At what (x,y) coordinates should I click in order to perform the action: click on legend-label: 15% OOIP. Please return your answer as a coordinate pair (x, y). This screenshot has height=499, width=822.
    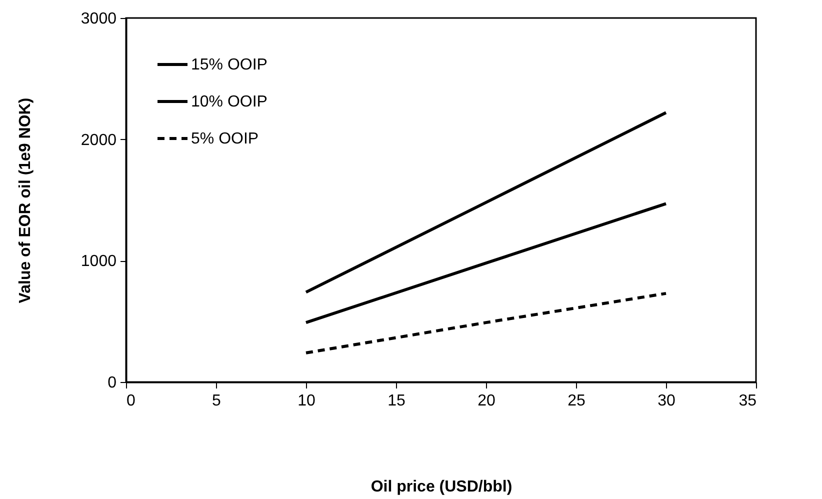
    Looking at the image, I should click on (229, 65).